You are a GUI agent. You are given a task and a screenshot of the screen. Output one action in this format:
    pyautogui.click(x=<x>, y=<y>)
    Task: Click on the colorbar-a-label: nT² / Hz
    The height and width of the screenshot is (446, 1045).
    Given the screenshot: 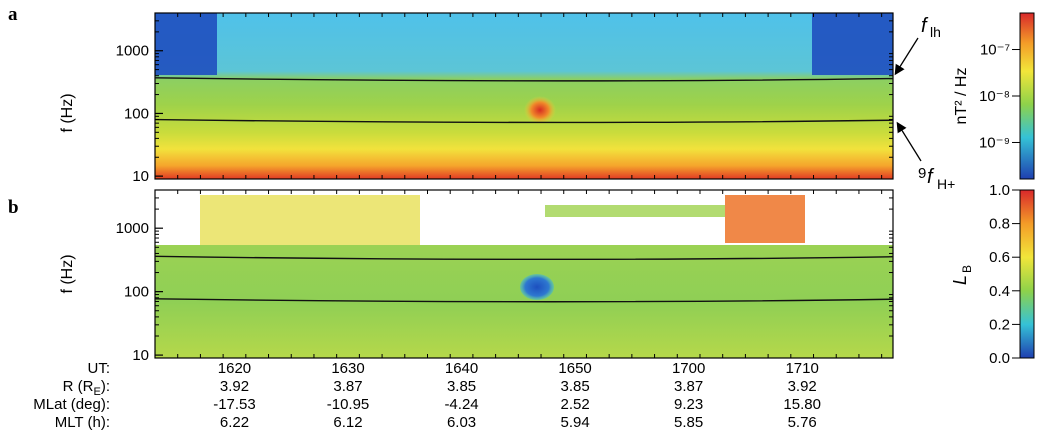 What is the action you would take?
    pyautogui.click(x=961, y=96)
    